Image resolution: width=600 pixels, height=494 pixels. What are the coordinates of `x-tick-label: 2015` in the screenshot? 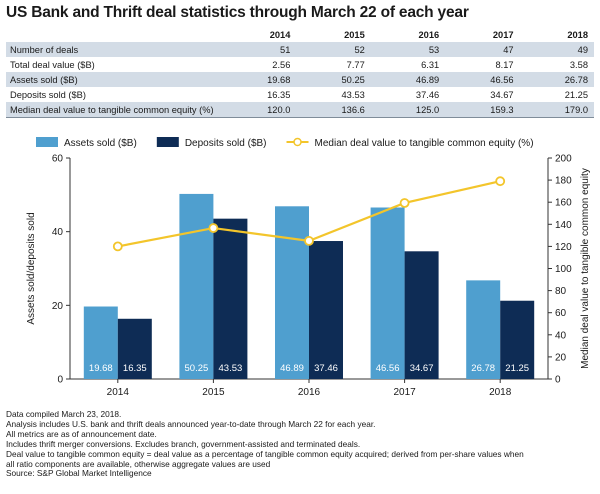 It's located at (213, 392).